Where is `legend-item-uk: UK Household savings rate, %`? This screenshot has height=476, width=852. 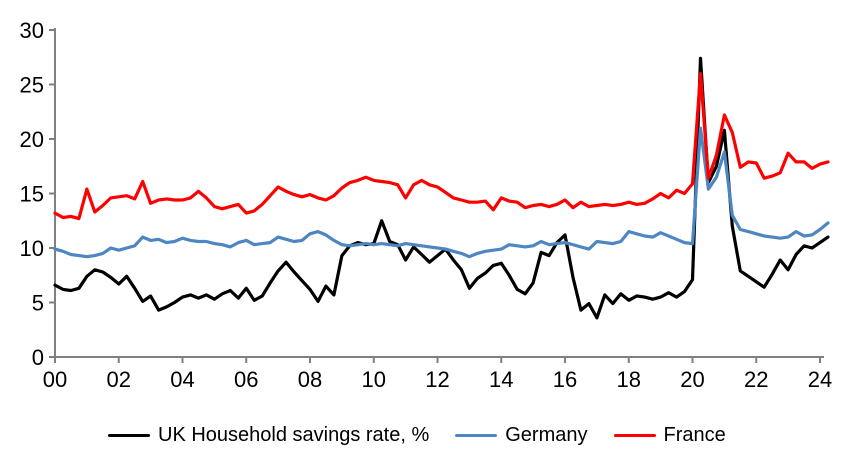
legend-item-uk: UK Household savings rate, % is located at coordinates (268, 435).